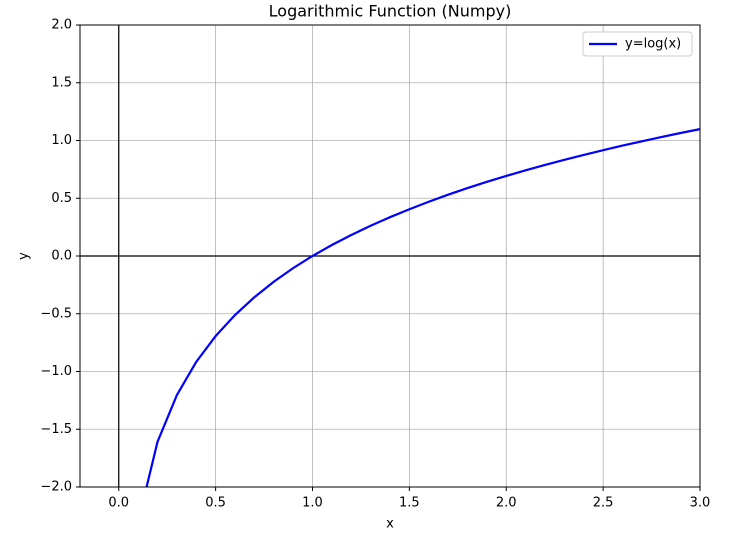 The width and height of the screenshot is (729, 543). What do you see at coordinates (56, 487) in the screenshot?
I see `y-tick-label: −2.0` at bounding box center [56, 487].